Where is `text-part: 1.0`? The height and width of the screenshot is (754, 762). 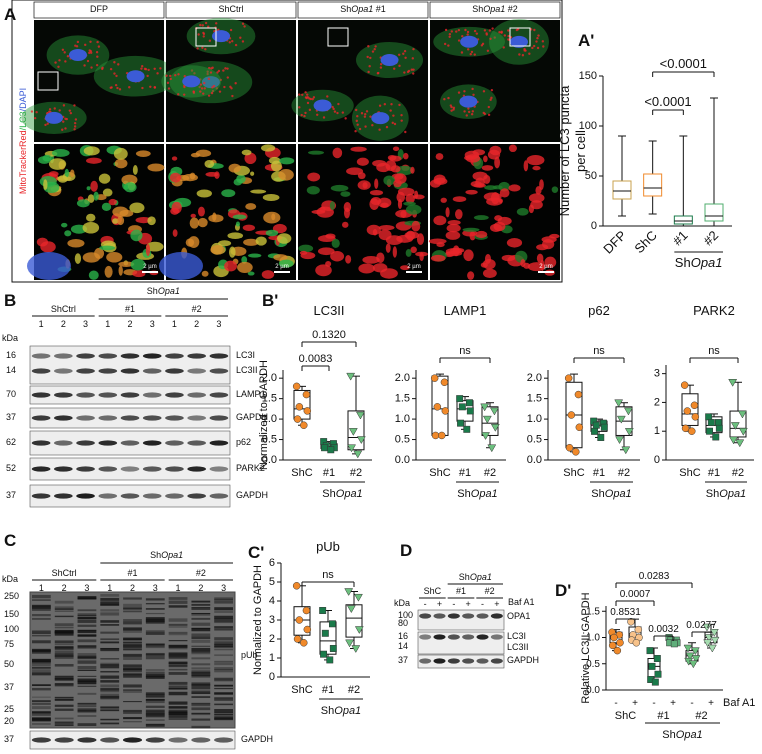
text-part: 1.0 is located at coordinates (534, 419).